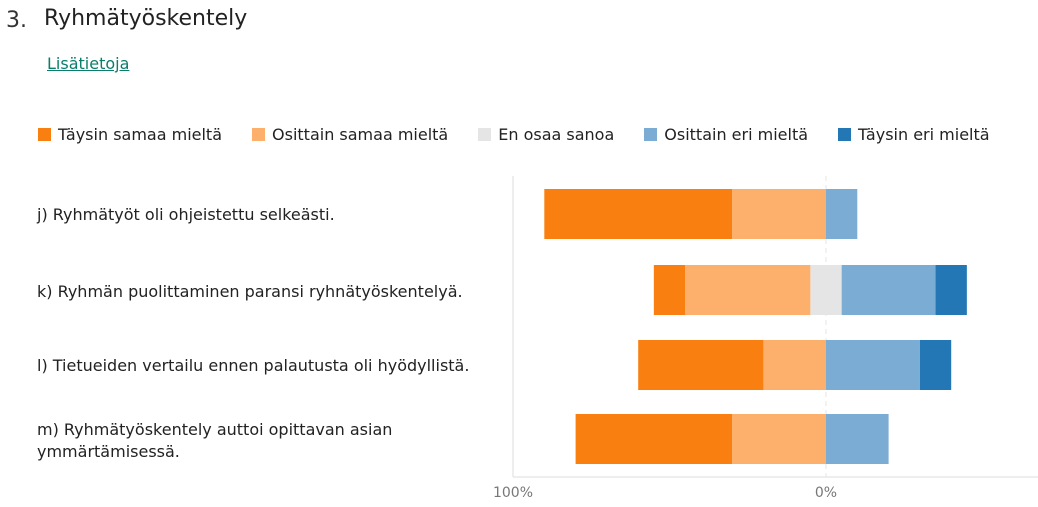 This screenshot has height=507, width=1038. Describe the element at coordinates (826, 290) in the screenshot. I see `bar-en-osaa` at that location.